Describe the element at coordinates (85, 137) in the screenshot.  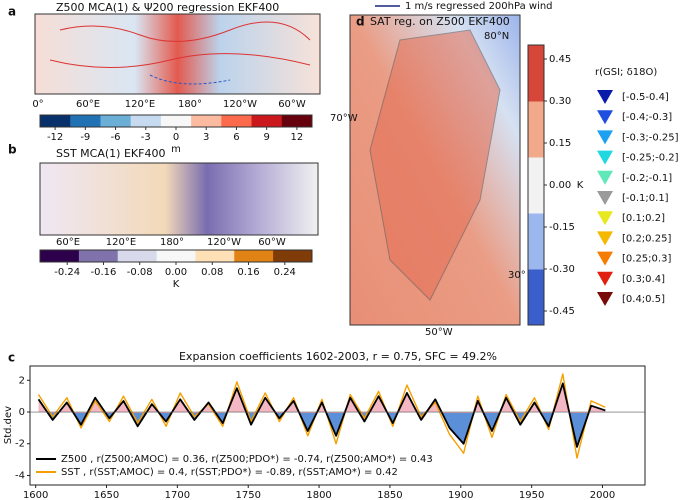
I see `colorbar-tick-label: -9` at that location.